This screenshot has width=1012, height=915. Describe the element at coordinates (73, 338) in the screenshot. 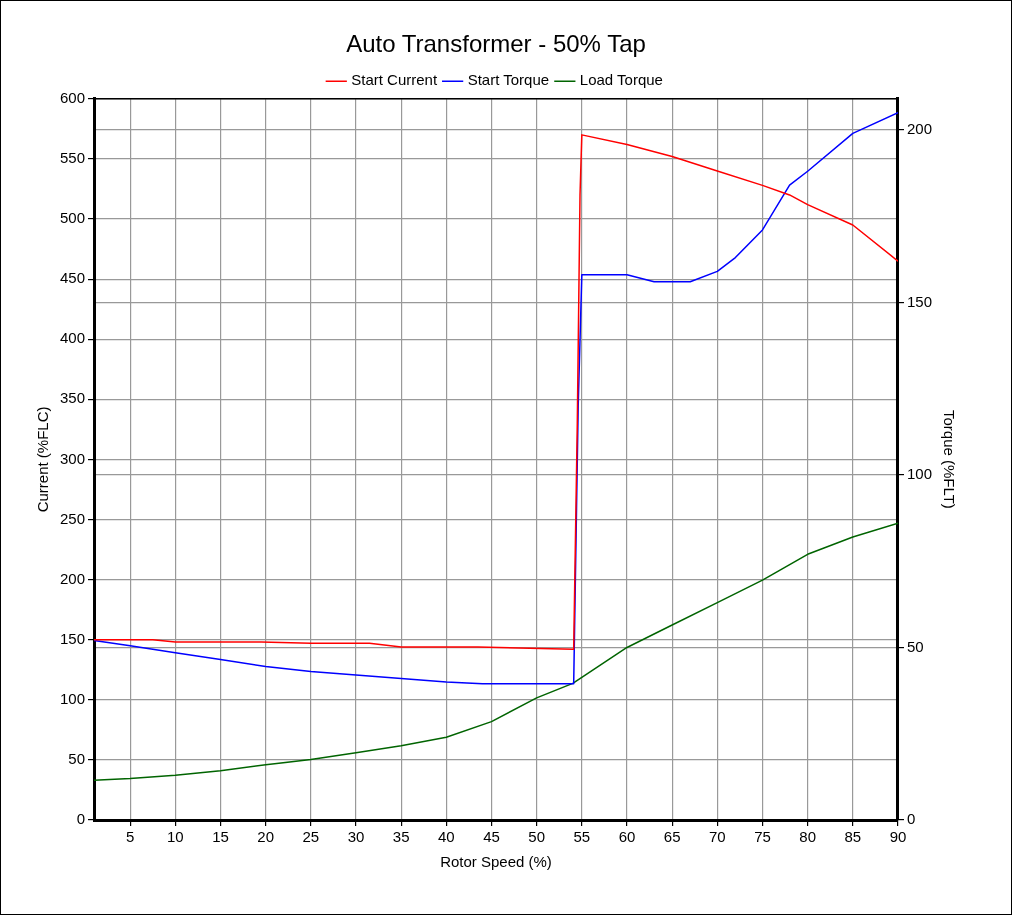

I see `y-tick-label: 400` at that location.